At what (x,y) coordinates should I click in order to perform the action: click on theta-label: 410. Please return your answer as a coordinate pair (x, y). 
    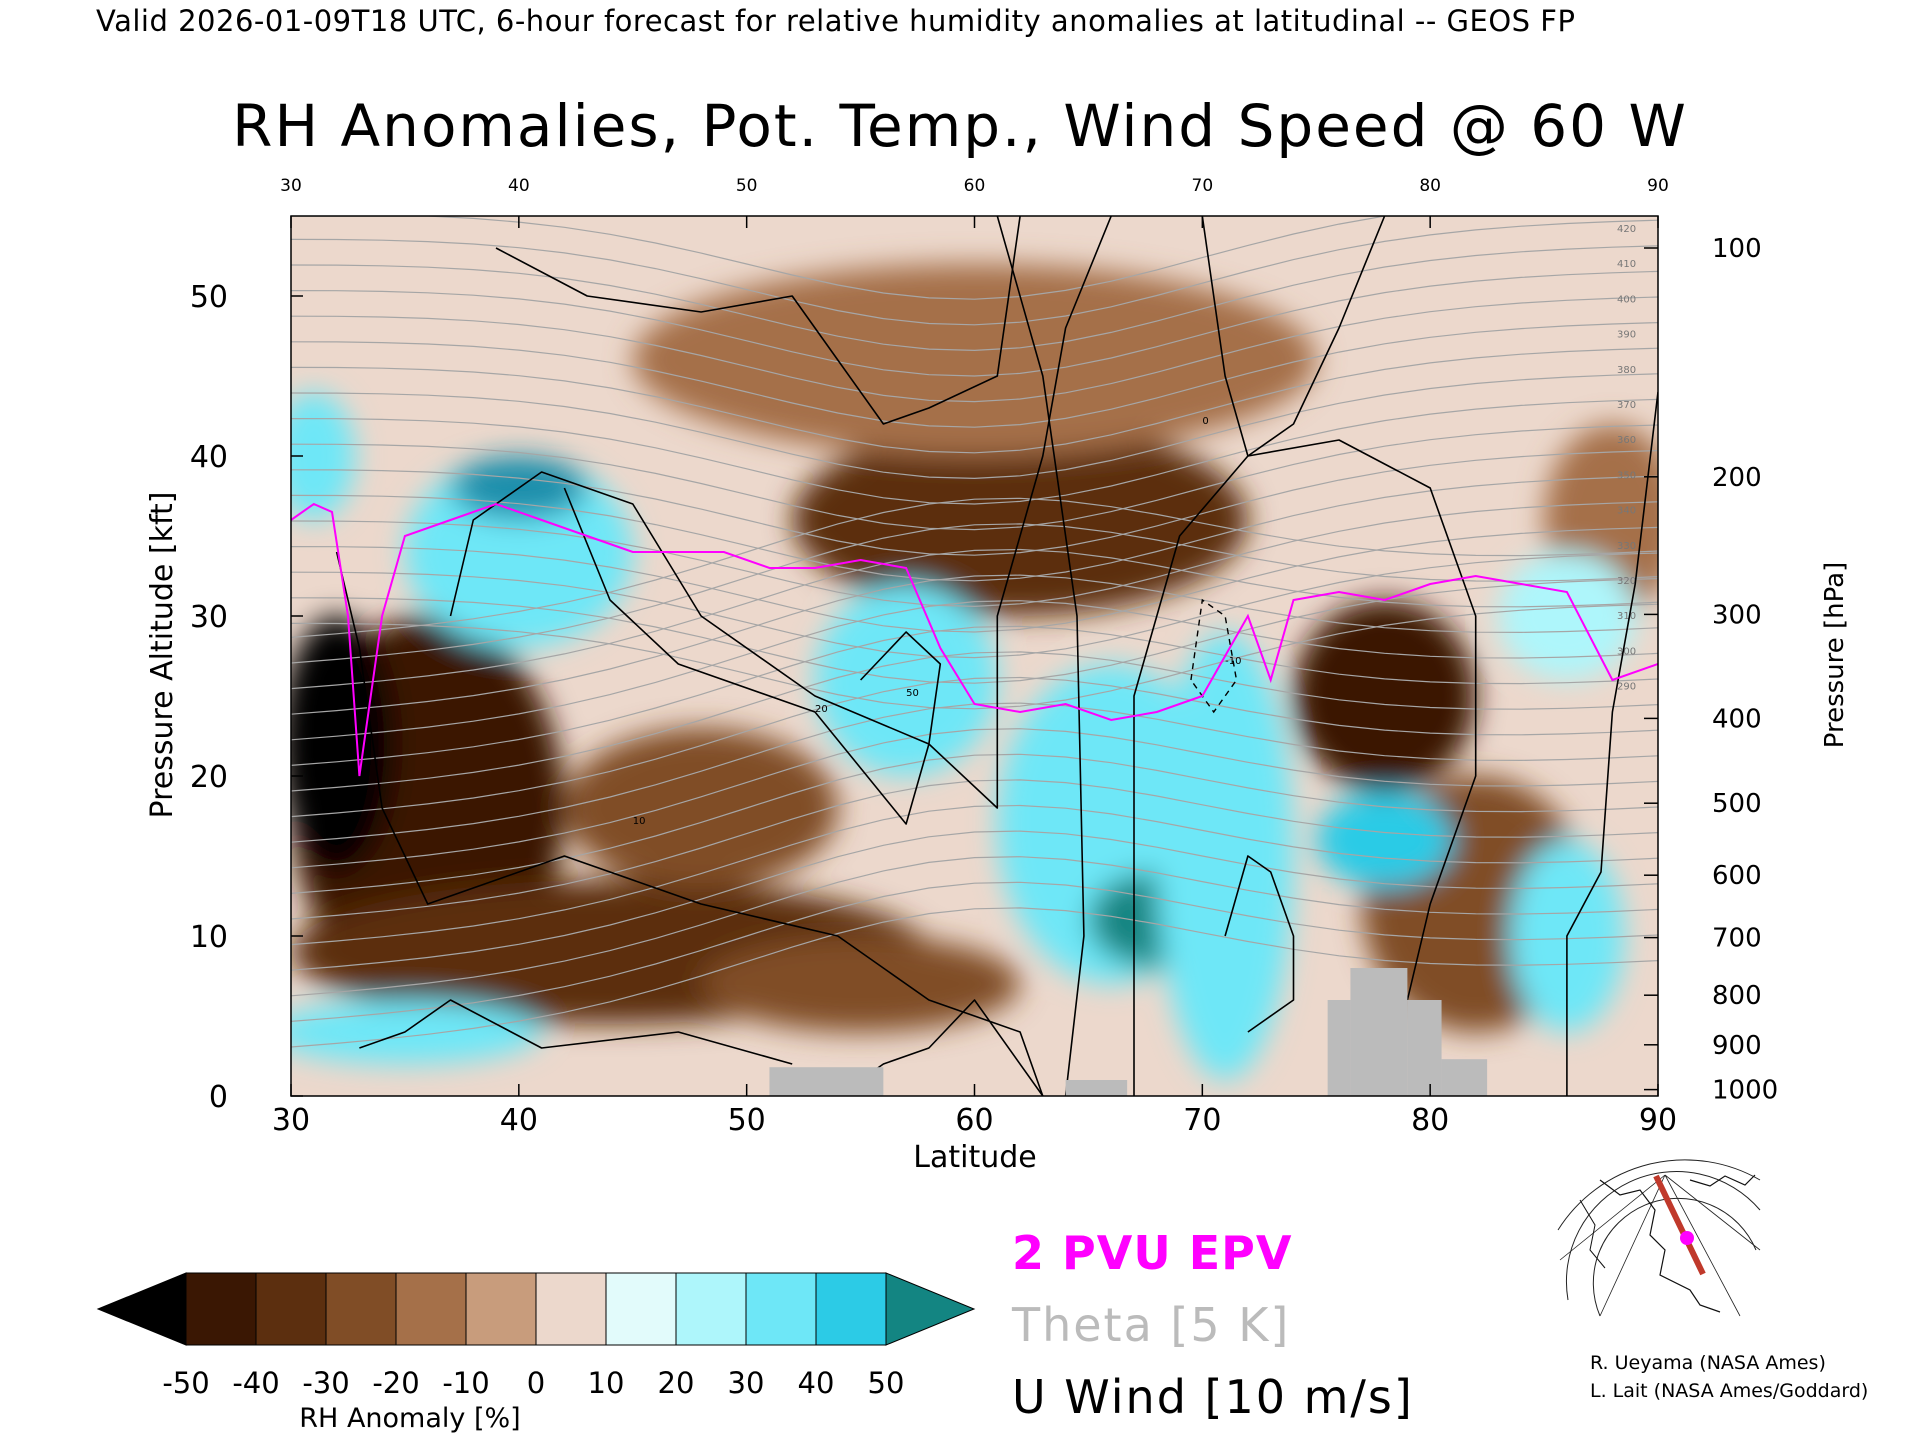
    Looking at the image, I should click on (1626, 264).